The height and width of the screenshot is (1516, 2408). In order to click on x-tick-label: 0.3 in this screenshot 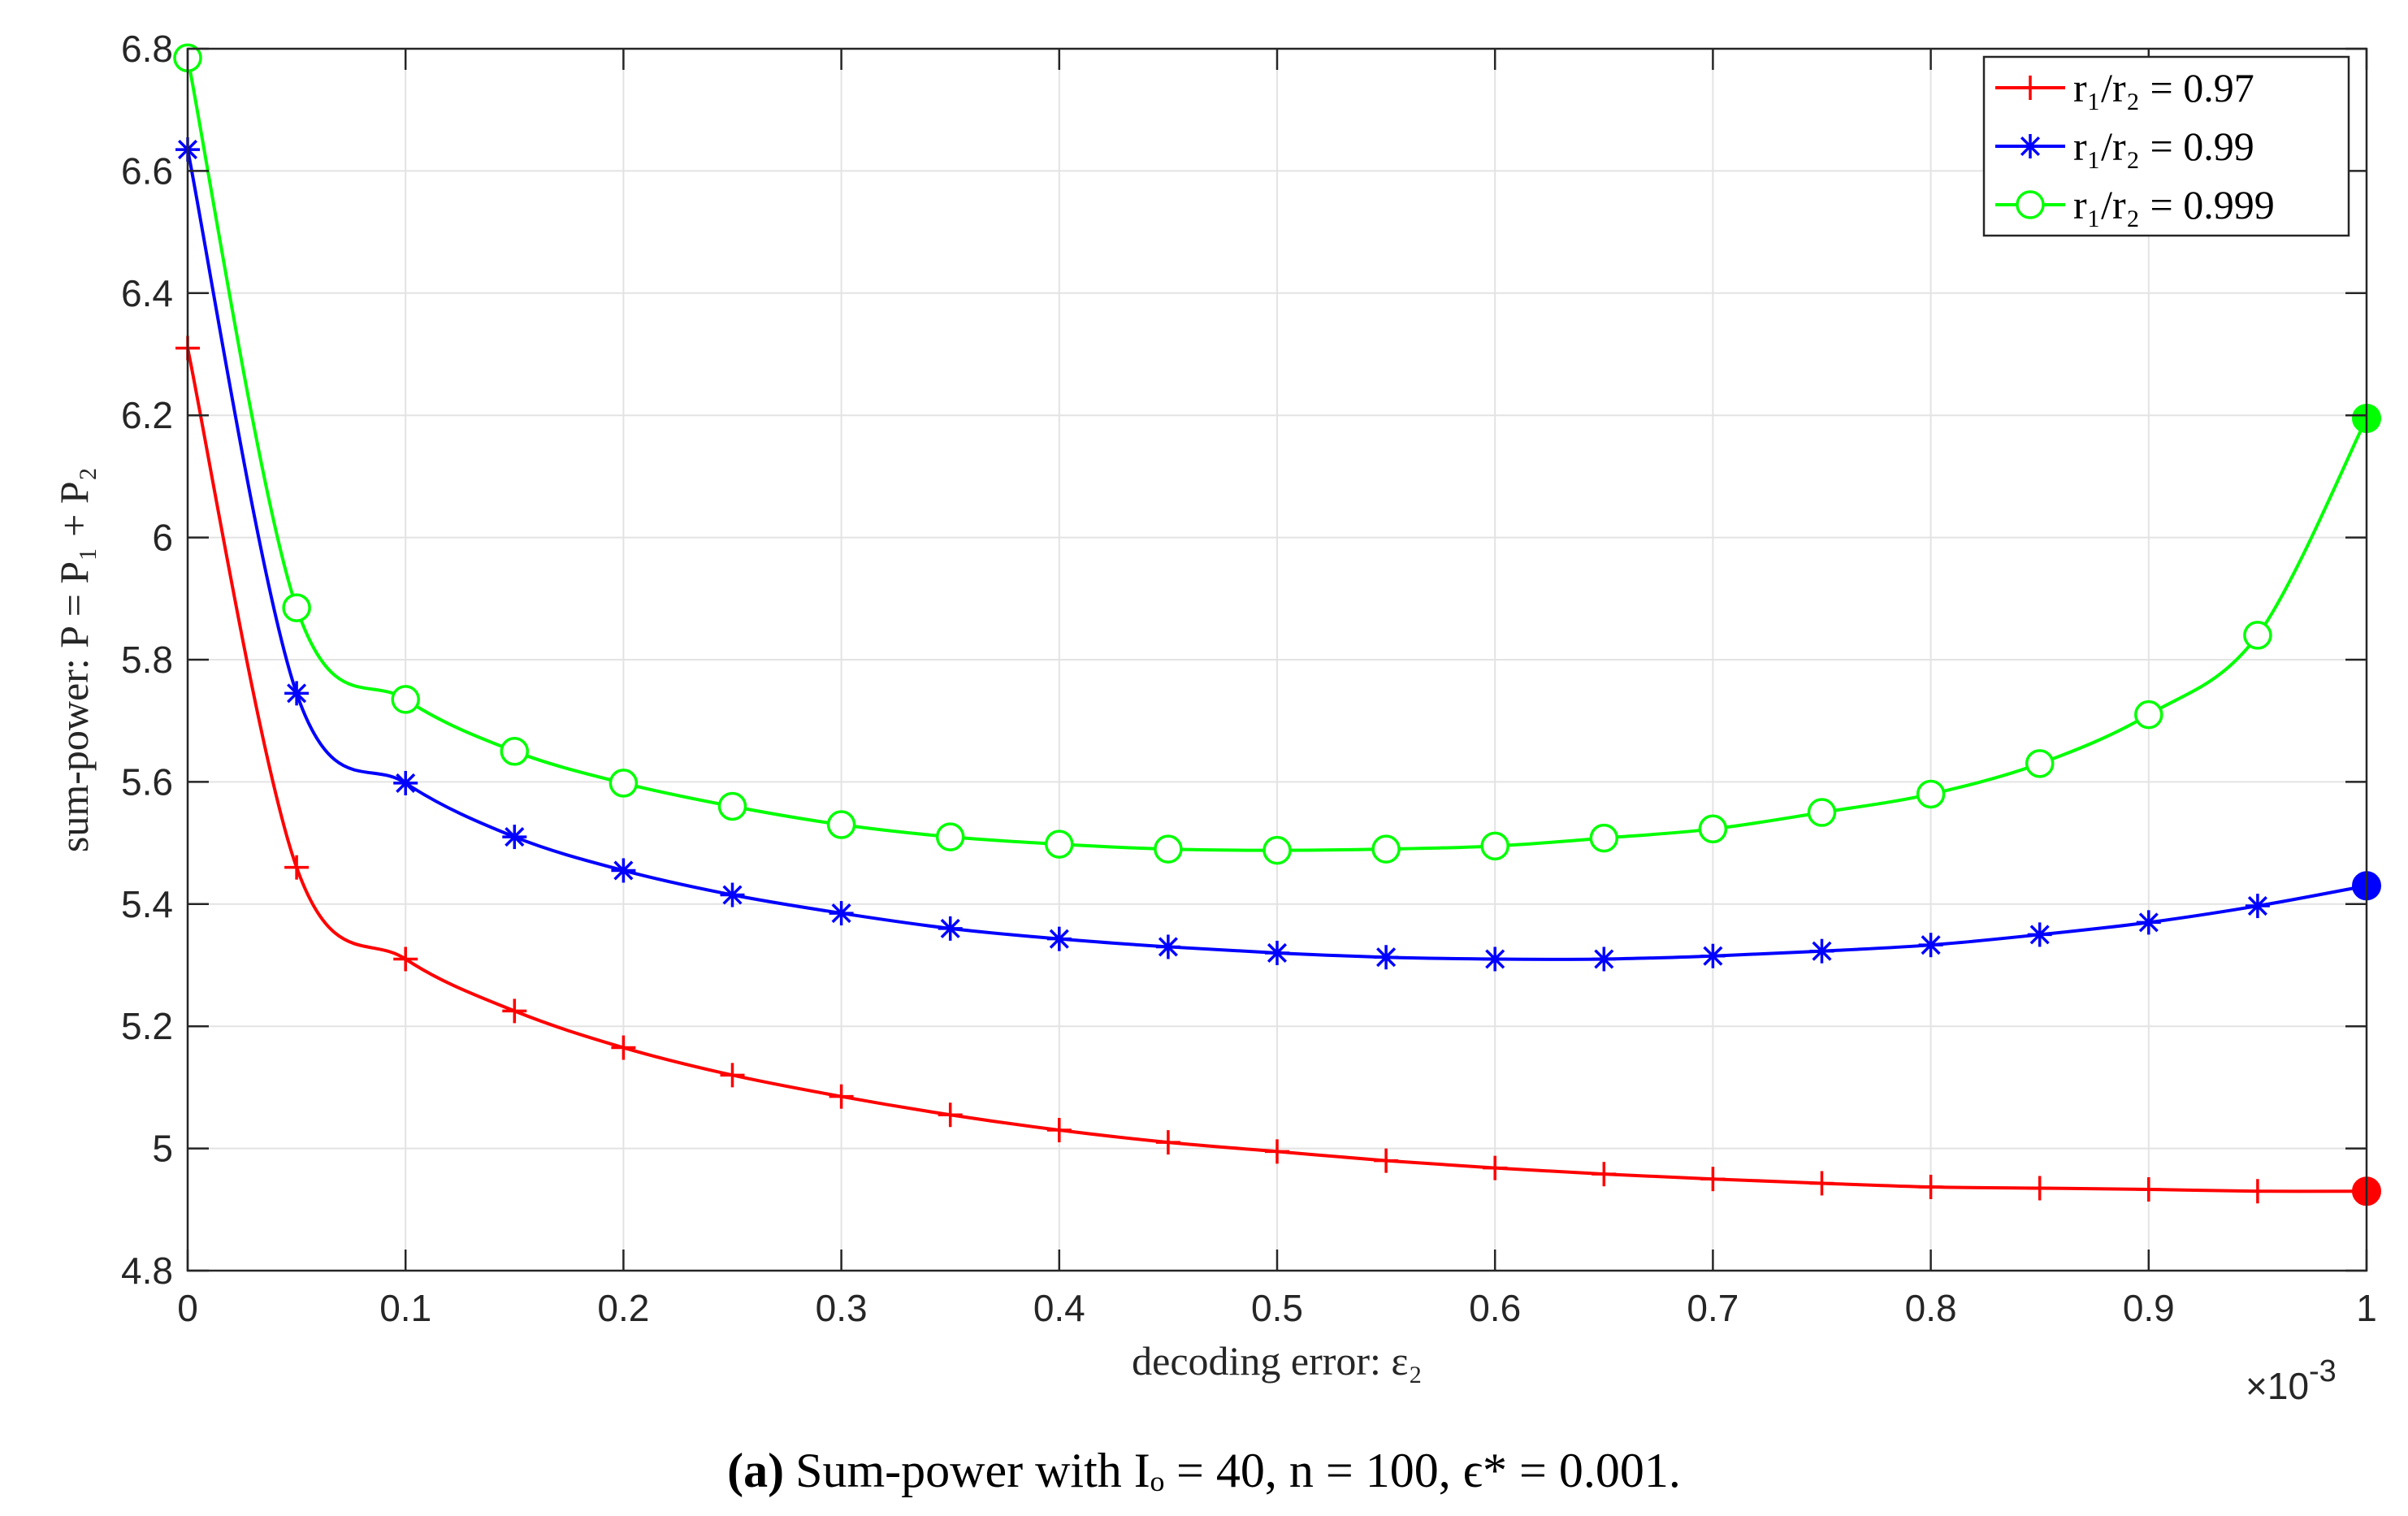, I will do `click(842, 1308)`.